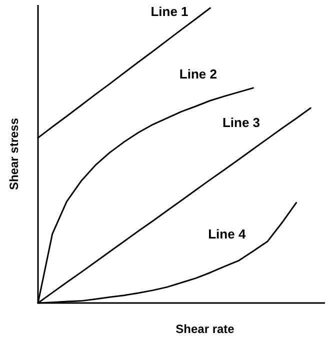 Image resolution: width=330 pixels, height=340 pixels. Describe the element at coordinates (14, 154) in the screenshot. I see `y-axis-title: Shear stress` at that location.